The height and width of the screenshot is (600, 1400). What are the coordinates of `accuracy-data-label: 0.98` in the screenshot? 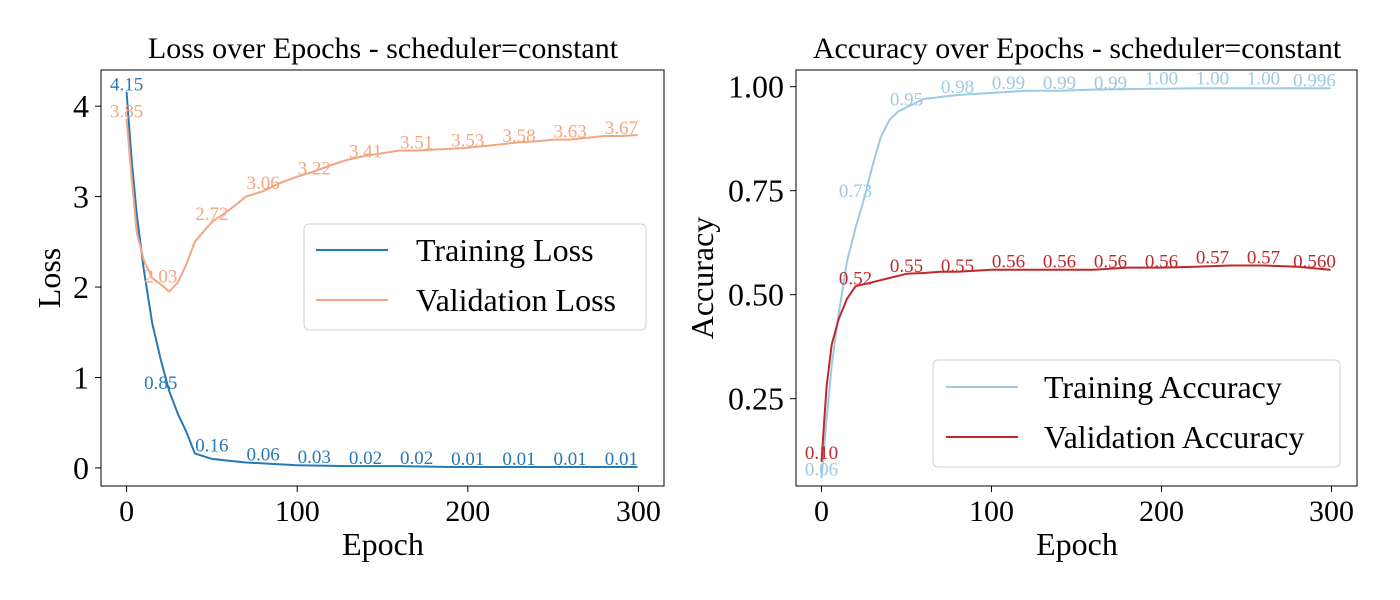 It's located at (957, 87).